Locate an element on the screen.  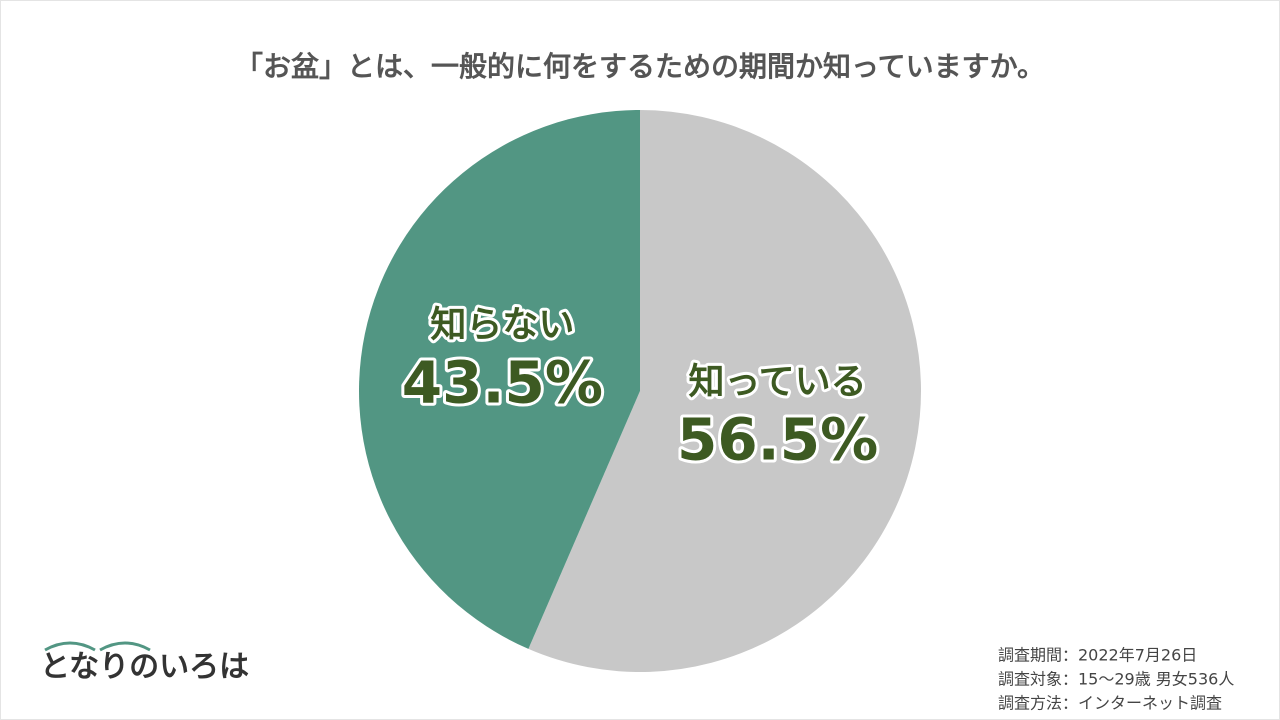
logo-mark is located at coordinates (97, 646).